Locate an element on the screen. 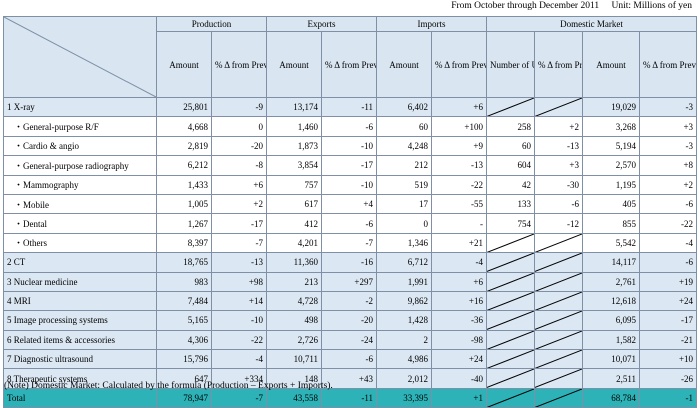  cell-value: 5,542 is located at coordinates (611, 243).